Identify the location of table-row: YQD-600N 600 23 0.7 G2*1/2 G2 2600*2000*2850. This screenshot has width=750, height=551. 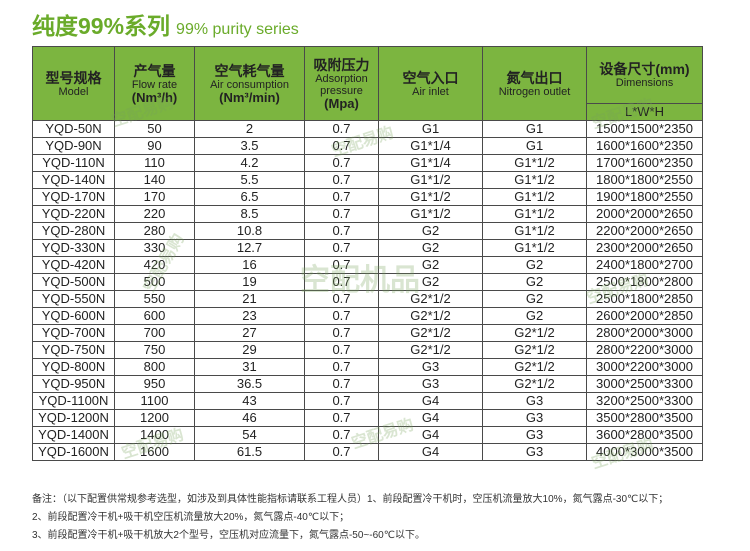
(367, 316).